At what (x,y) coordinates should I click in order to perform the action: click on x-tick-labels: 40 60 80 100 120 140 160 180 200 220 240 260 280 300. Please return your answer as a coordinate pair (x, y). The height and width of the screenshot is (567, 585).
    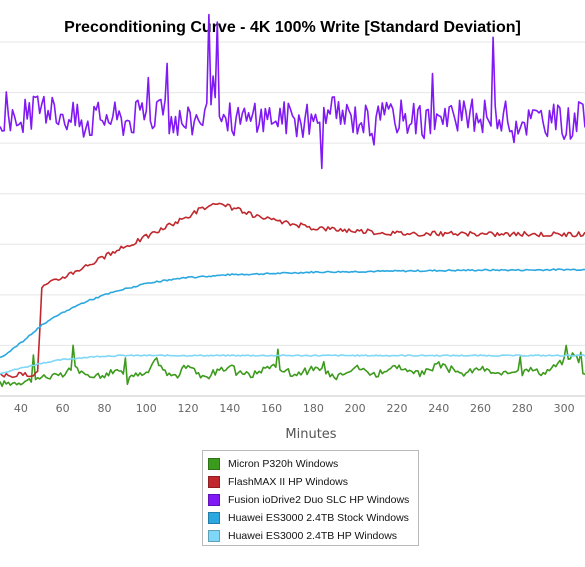
    Looking at the image, I should click on (294, 408).